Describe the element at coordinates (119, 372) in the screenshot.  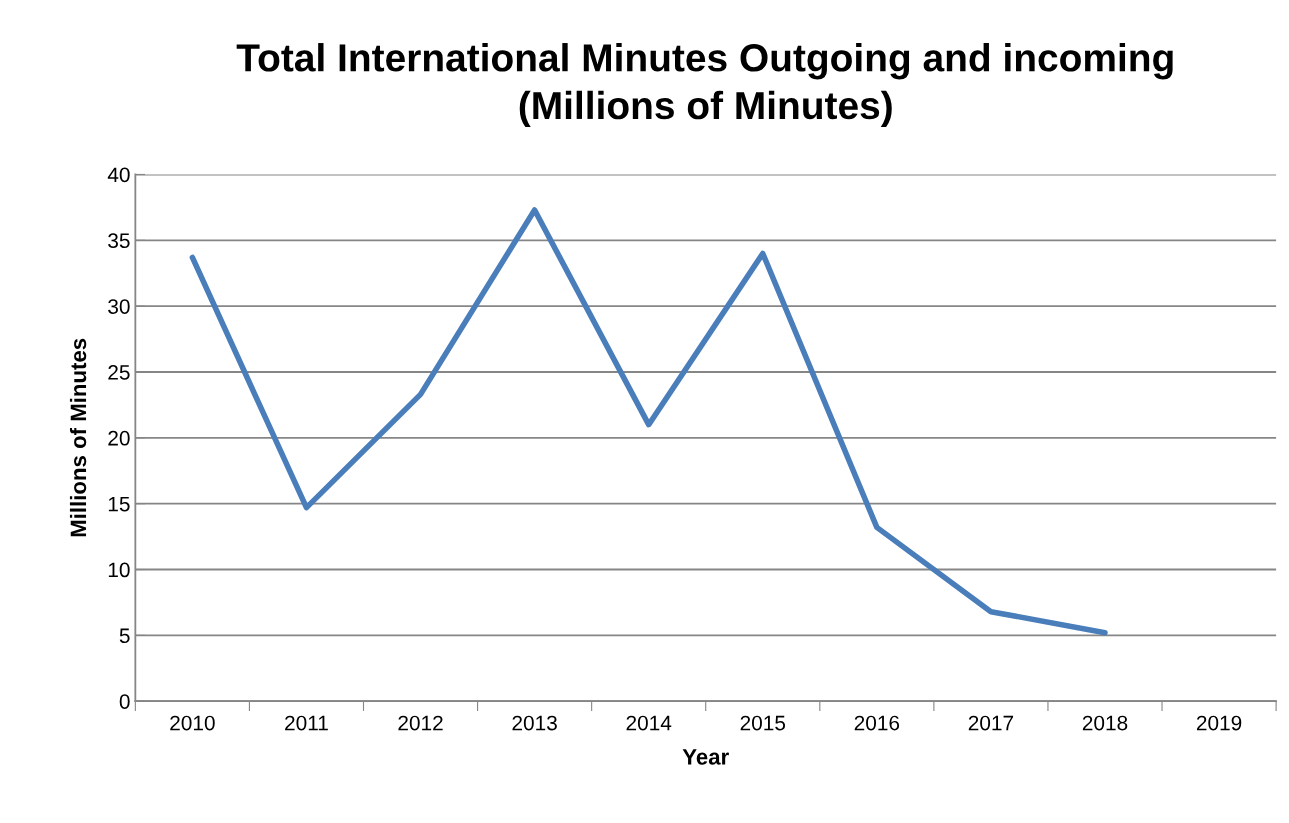
I see `y-tick-label: 25` at that location.